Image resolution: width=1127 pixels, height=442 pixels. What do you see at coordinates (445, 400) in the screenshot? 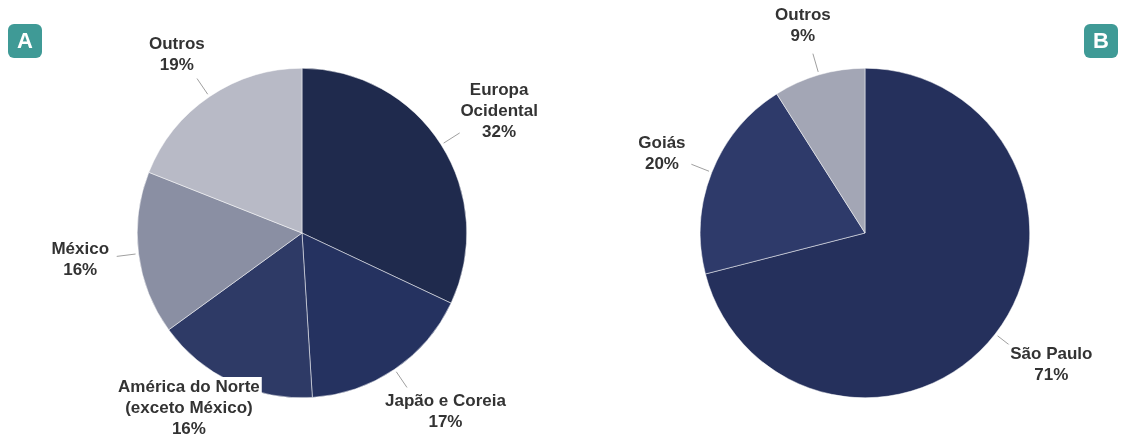
I see `slice-label: Japão e Coreia` at bounding box center [445, 400].